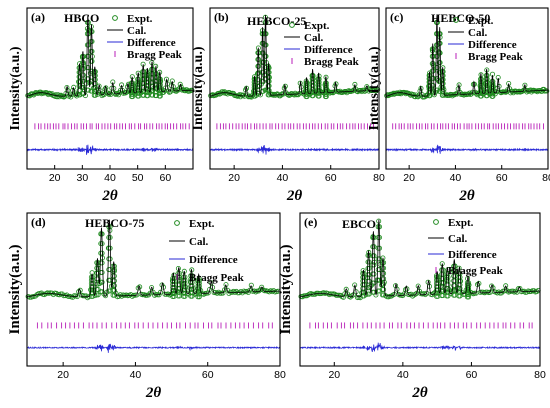 The height and width of the screenshot is (408, 550). What do you see at coordinates (396, 17) in the screenshot?
I see `panel-label: (c)` at bounding box center [396, 17].